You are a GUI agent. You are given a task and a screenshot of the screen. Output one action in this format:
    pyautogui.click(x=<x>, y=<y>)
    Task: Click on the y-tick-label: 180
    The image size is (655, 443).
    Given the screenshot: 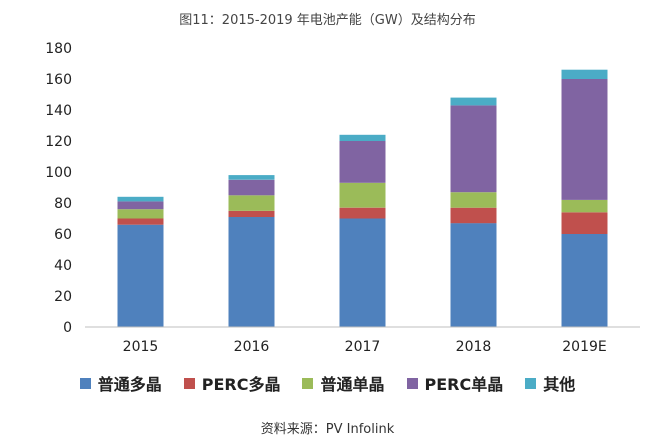 What is the action you would take?
    pyautogui.click(x=58, y=49)
    